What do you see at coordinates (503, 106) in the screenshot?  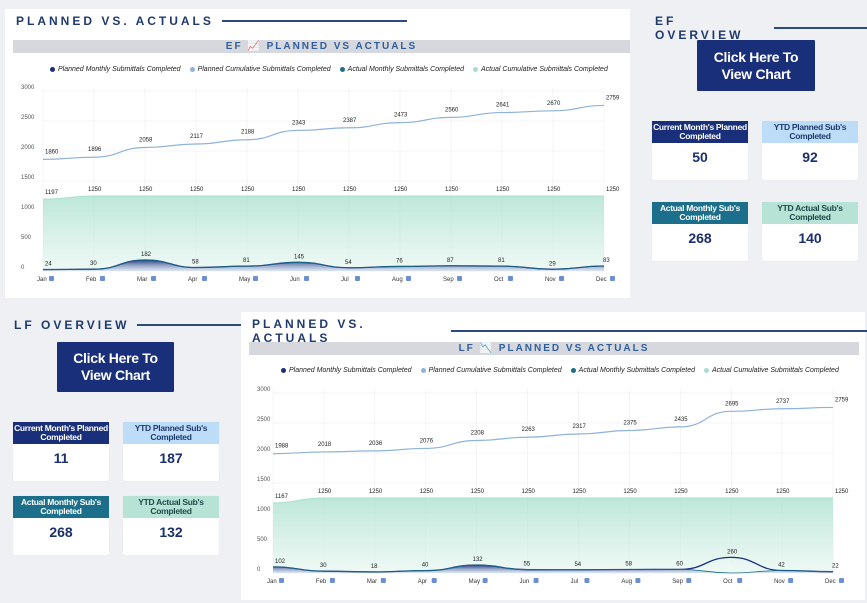 I see `planned-cumulative-data-label: 2641` at bounding box center [503, 106].